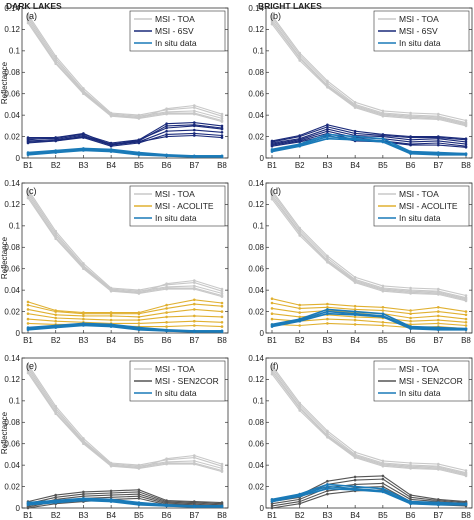 The width and height of the screenshot is (474, 520). Describe the element at coordinates (420, 43) in the screenshot. I see `legend-entry: In situ data` at that location.